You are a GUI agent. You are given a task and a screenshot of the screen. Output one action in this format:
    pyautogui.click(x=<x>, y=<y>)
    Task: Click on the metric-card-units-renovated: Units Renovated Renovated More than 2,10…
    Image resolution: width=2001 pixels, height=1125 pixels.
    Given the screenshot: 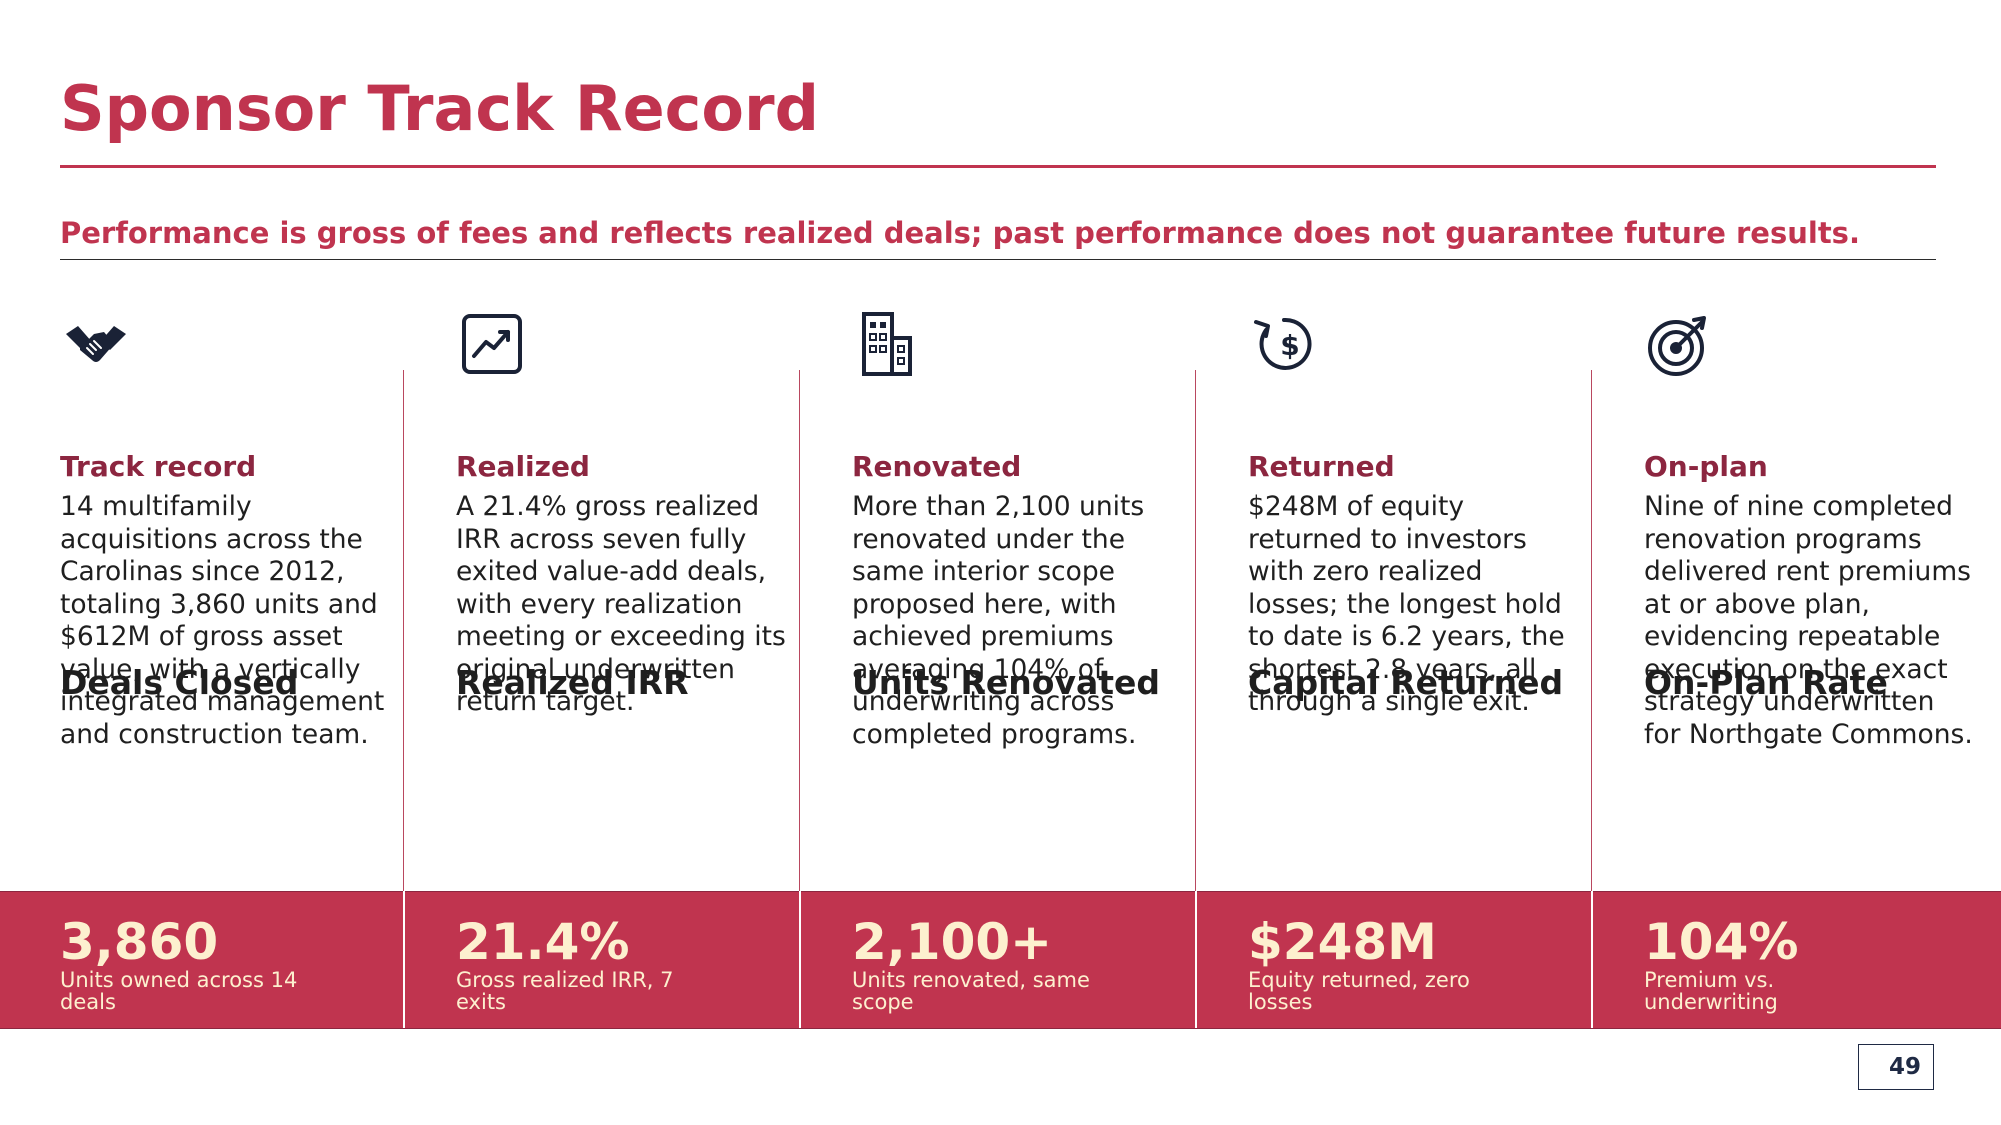 What is the action you would take?
    pyautogui.click(x=1050, y=663)
    